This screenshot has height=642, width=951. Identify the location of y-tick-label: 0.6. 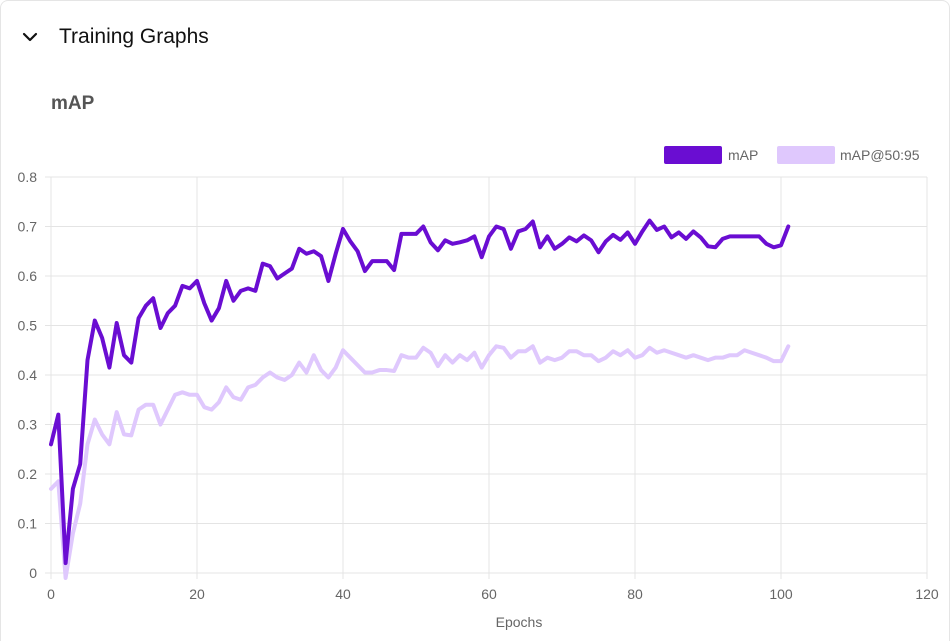
(28, 276).